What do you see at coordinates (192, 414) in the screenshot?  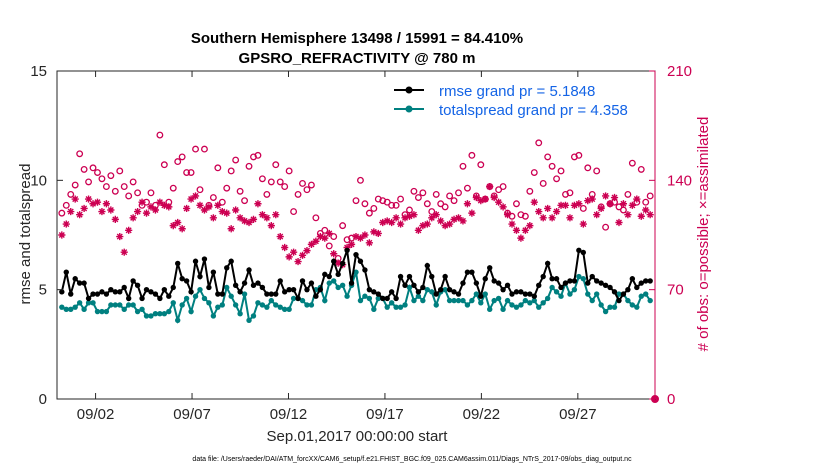 I see `x-tick-label: 09/07` at bounding box center [192, 414].